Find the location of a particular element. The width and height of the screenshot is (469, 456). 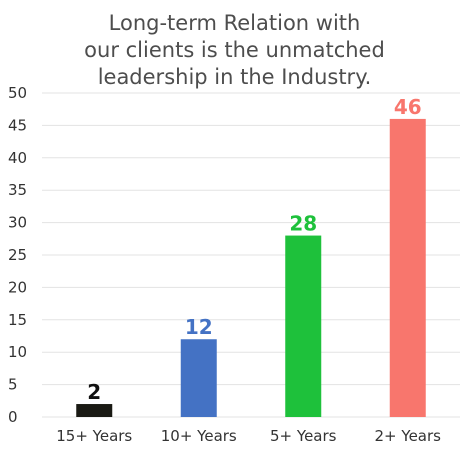

bar-15-years is located at coordinates (94, 410).